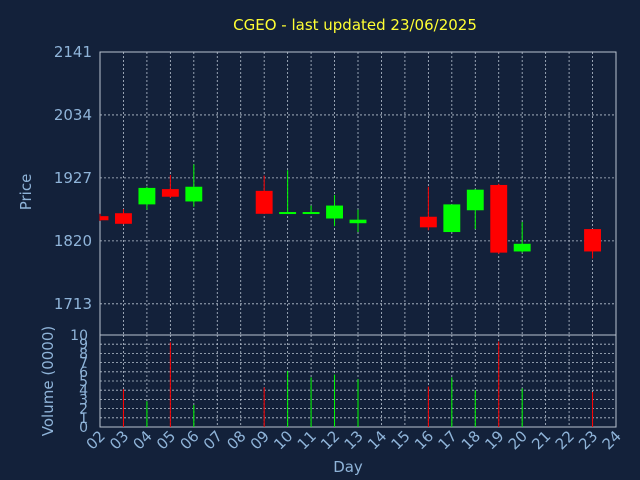 This screenshot has height=480, width=640. What do you see at coordinates (83, 400) in the screenshot?
I see `volume-tick-label: 3` at bounding box center [83, 400].